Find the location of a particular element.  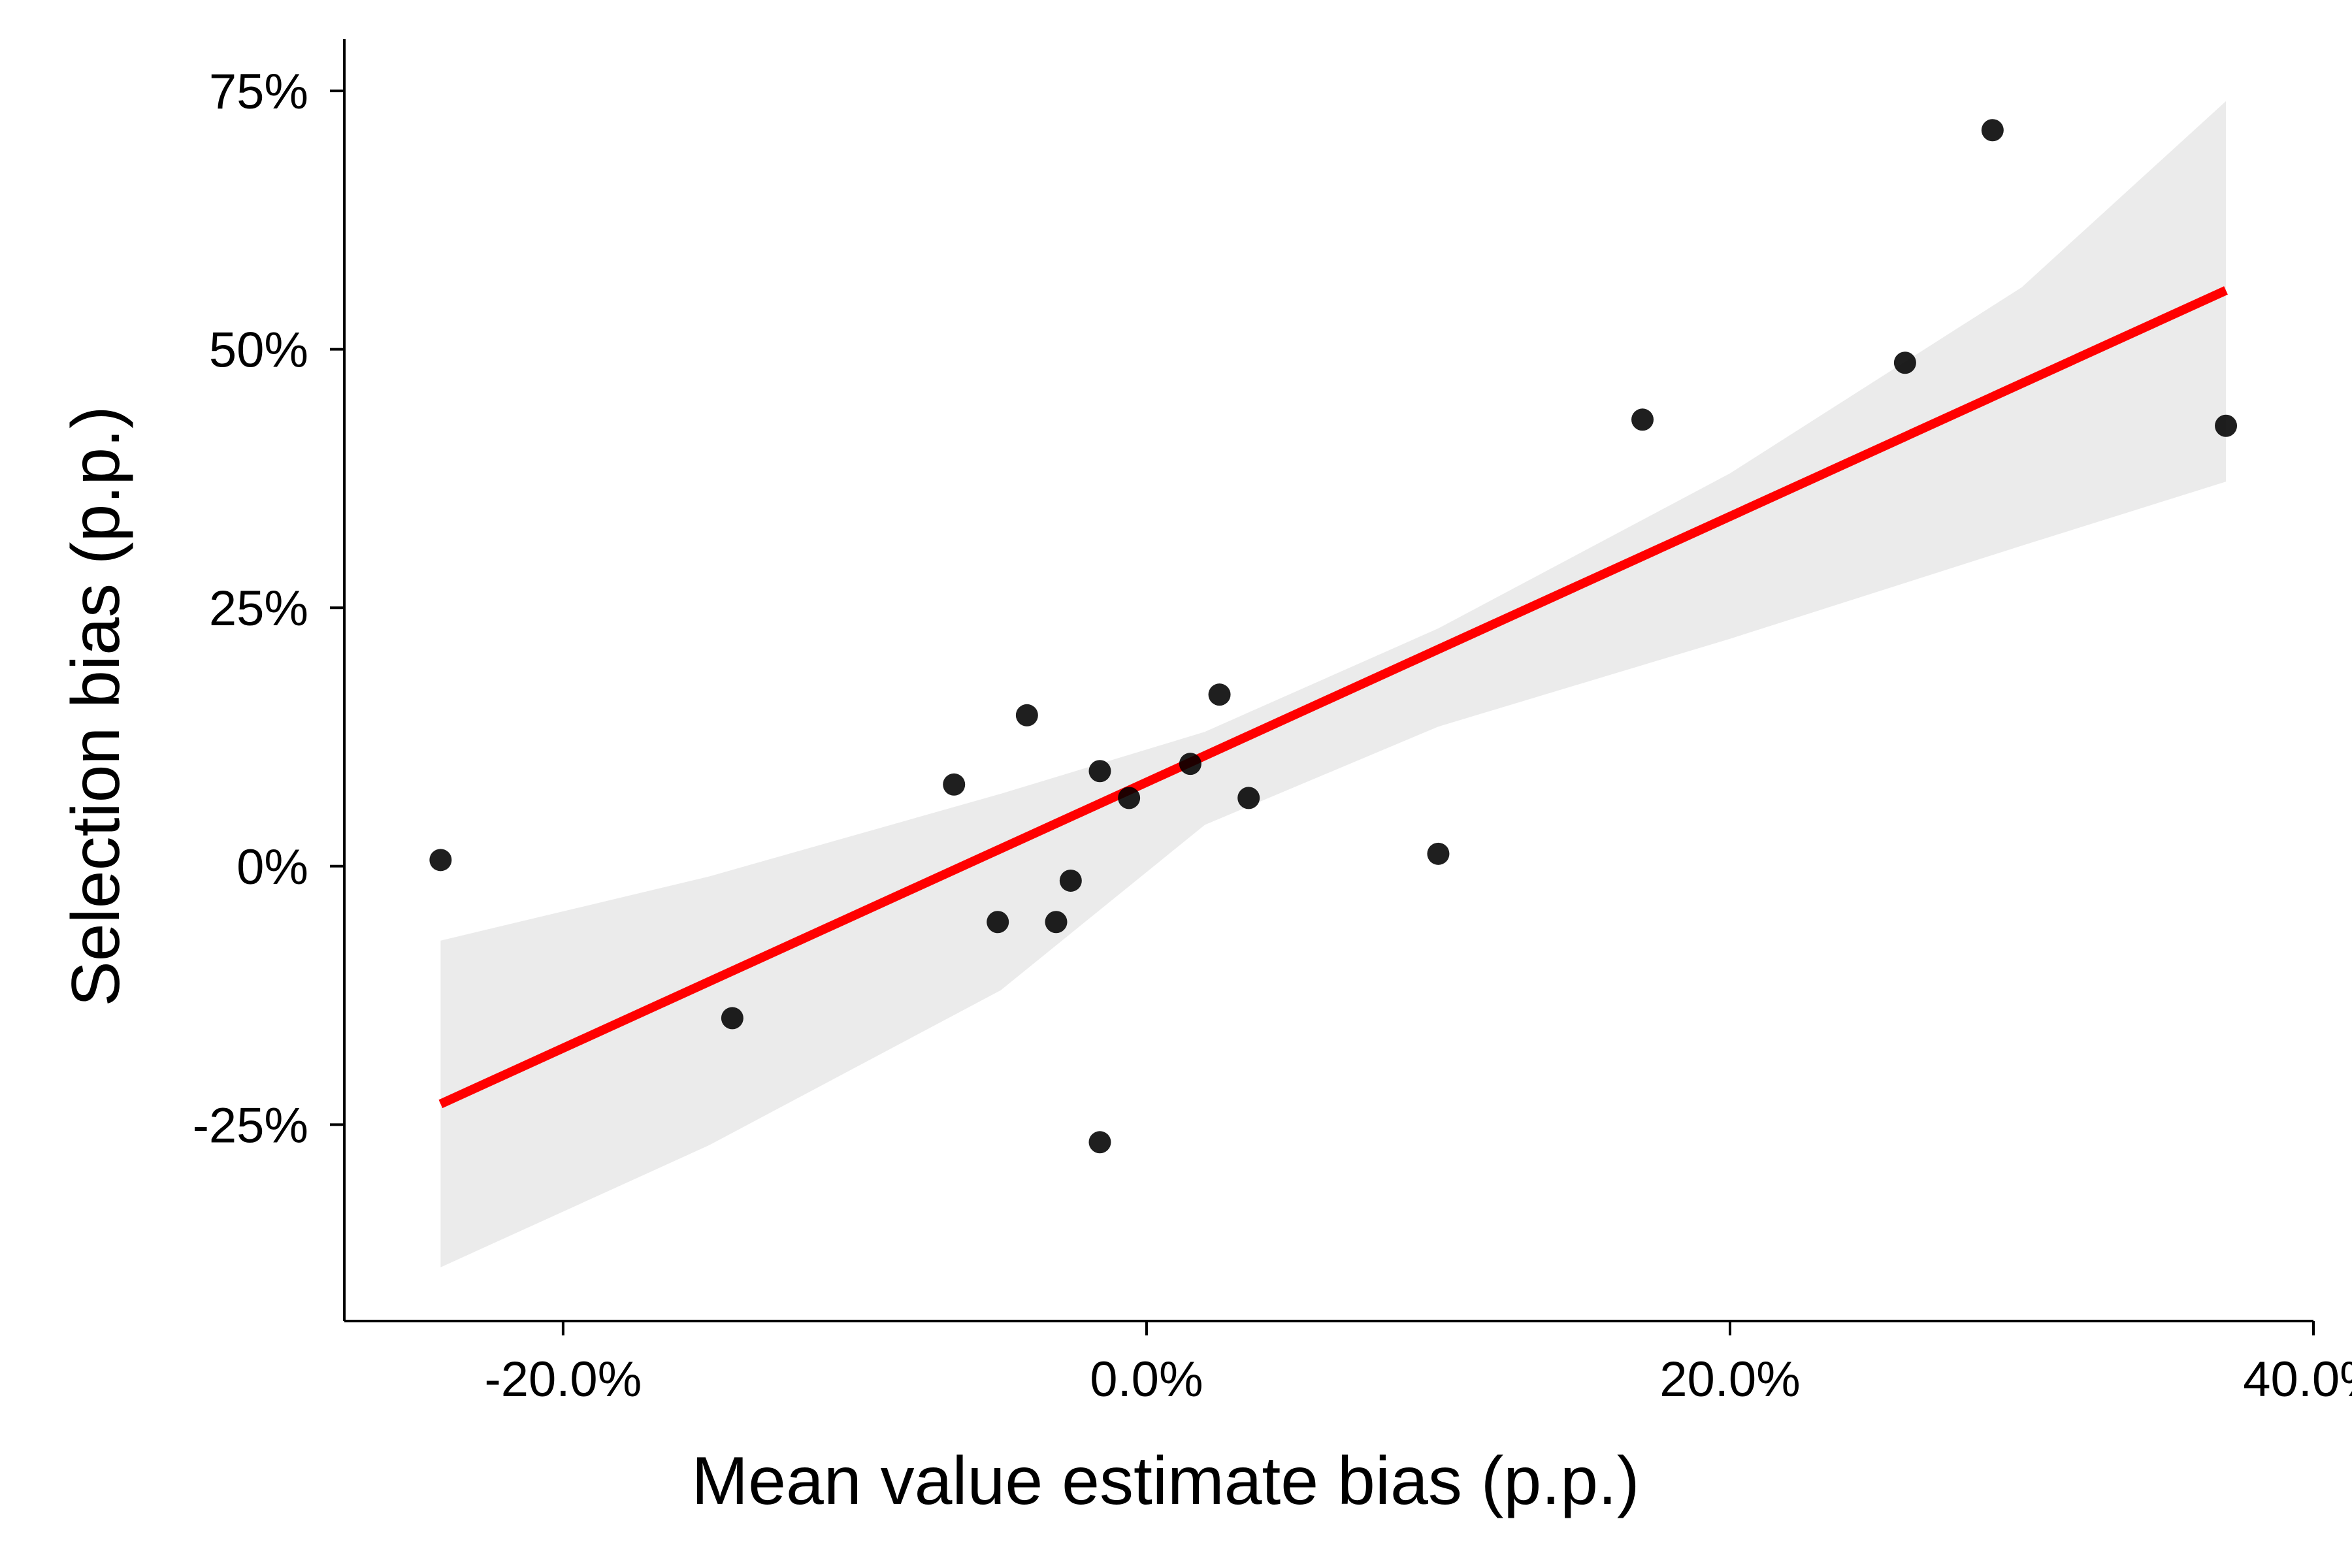

y-tick-label: 0% is located at coordinates (272, 867).